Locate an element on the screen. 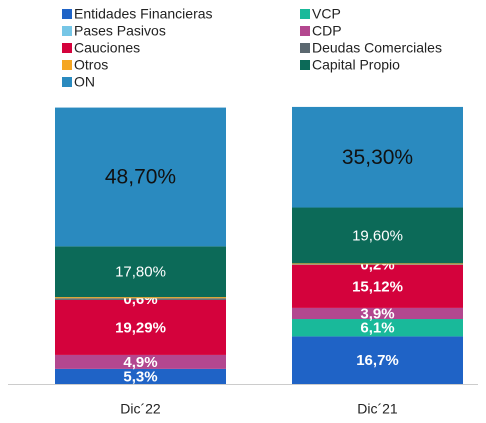  value-label: 16,7% is located at coordinates (377, 360).